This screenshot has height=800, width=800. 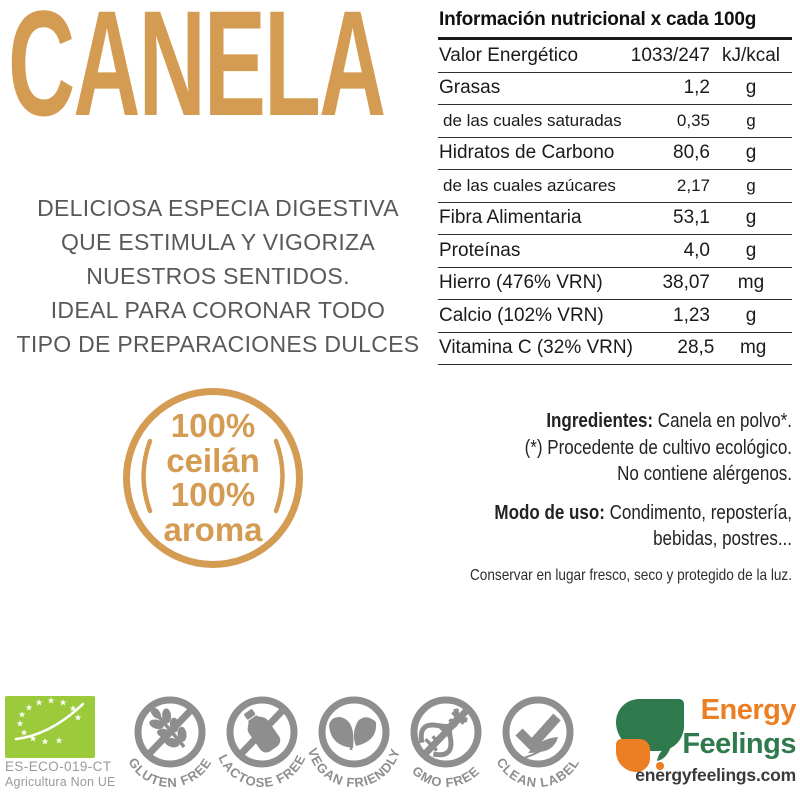 What do you see at coordinates (715, 775) in the screenshot?
I see `brand-website: energyfeelings.com` at bounding box center [715, 775].